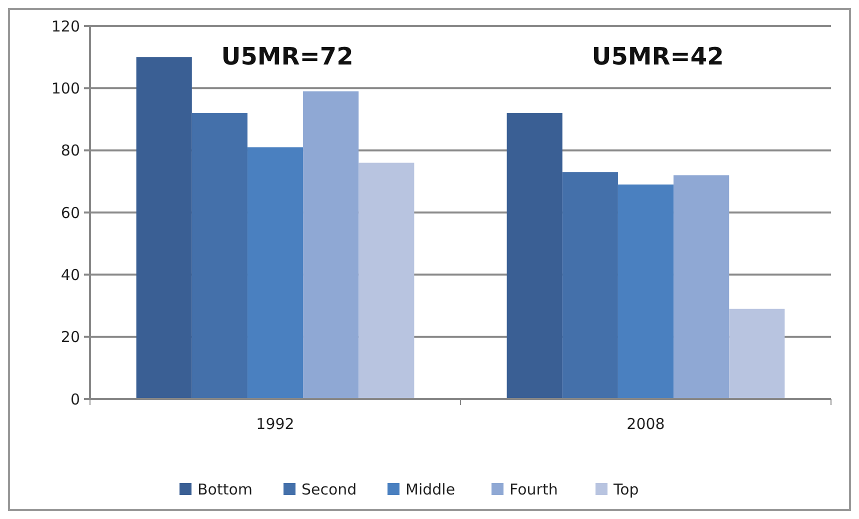 The height and width of the screenshot is (519, 859). I want to click on legend-label: Middle, so click(431, 489).